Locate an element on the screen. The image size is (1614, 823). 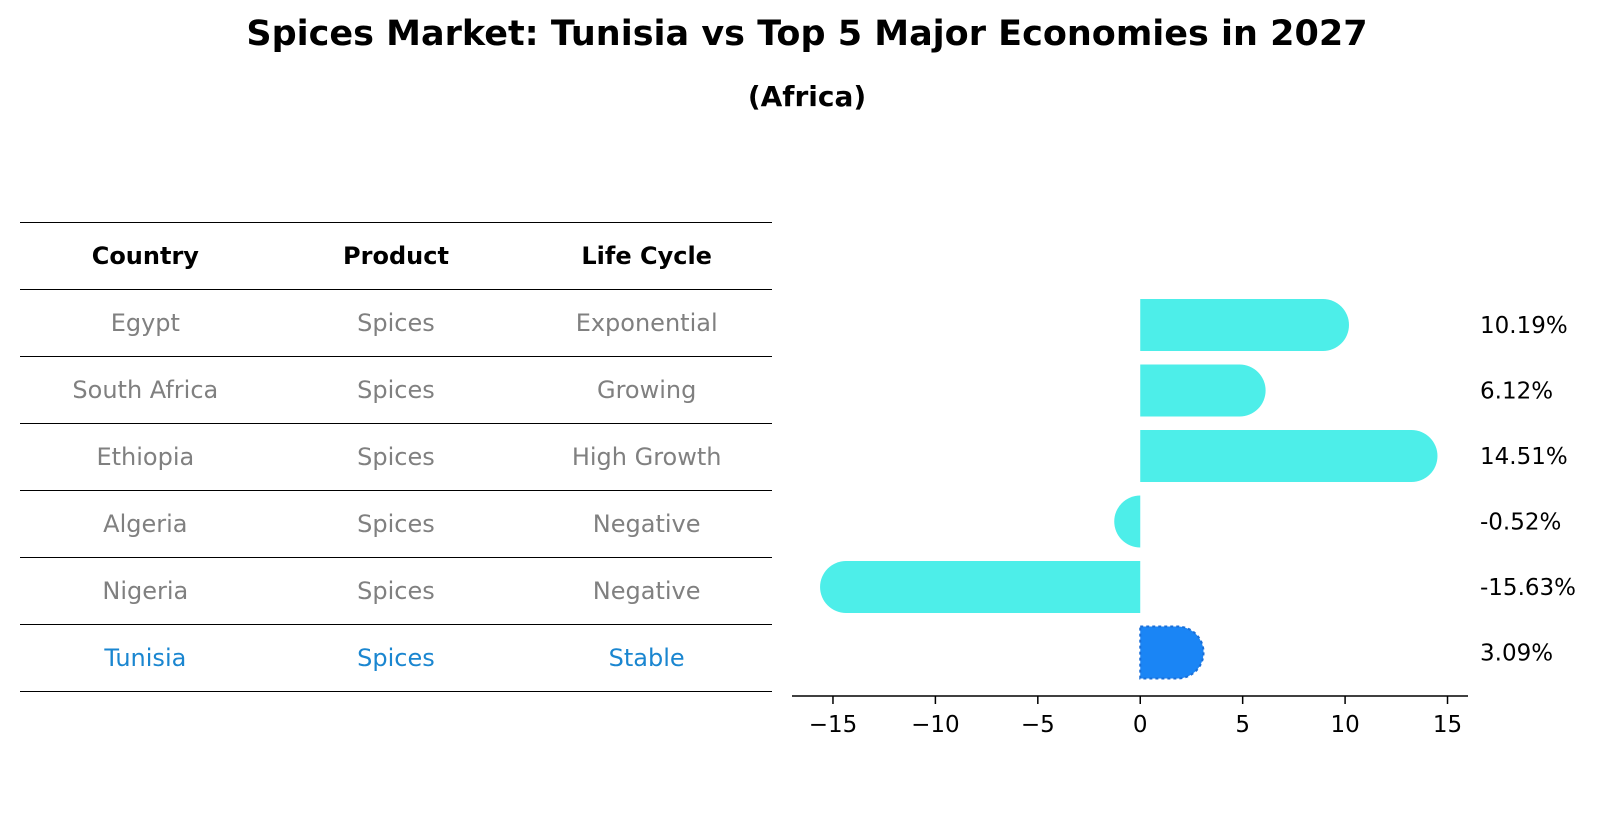
value-label: 14.51% is located at coordinates (1524, 457).